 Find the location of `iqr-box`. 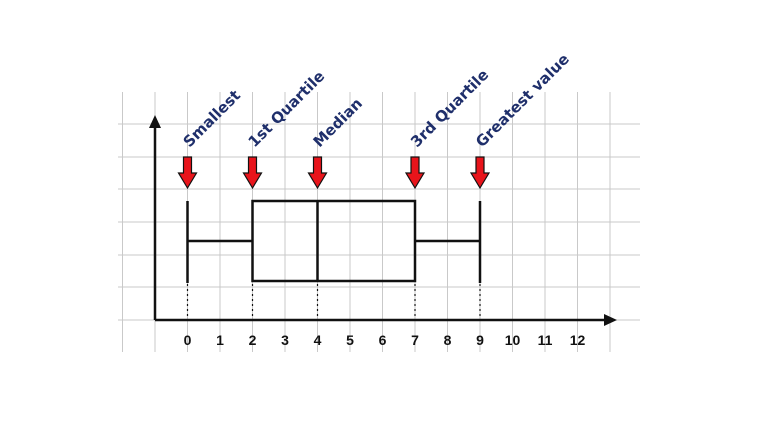

iqr-box is located at coordinates (334, 241).